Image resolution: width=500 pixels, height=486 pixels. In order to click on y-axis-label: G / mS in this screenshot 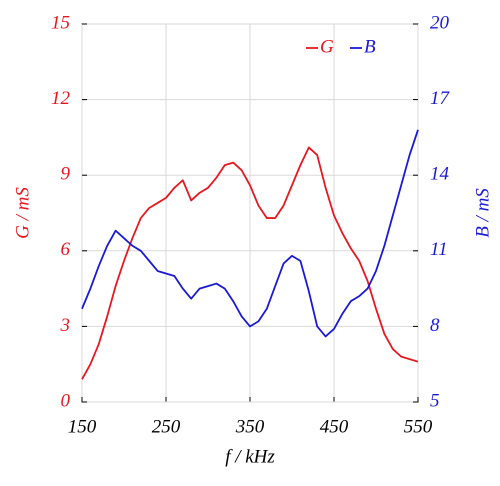, I will do `click(22, 213)`.